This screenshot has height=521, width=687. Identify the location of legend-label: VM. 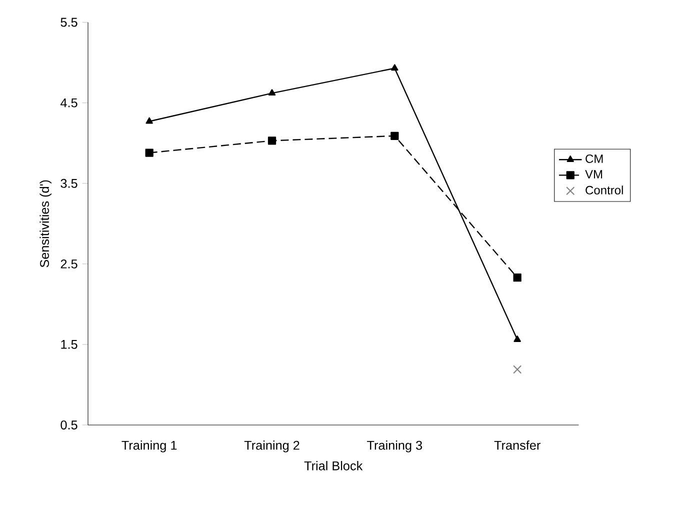
(593, 174).